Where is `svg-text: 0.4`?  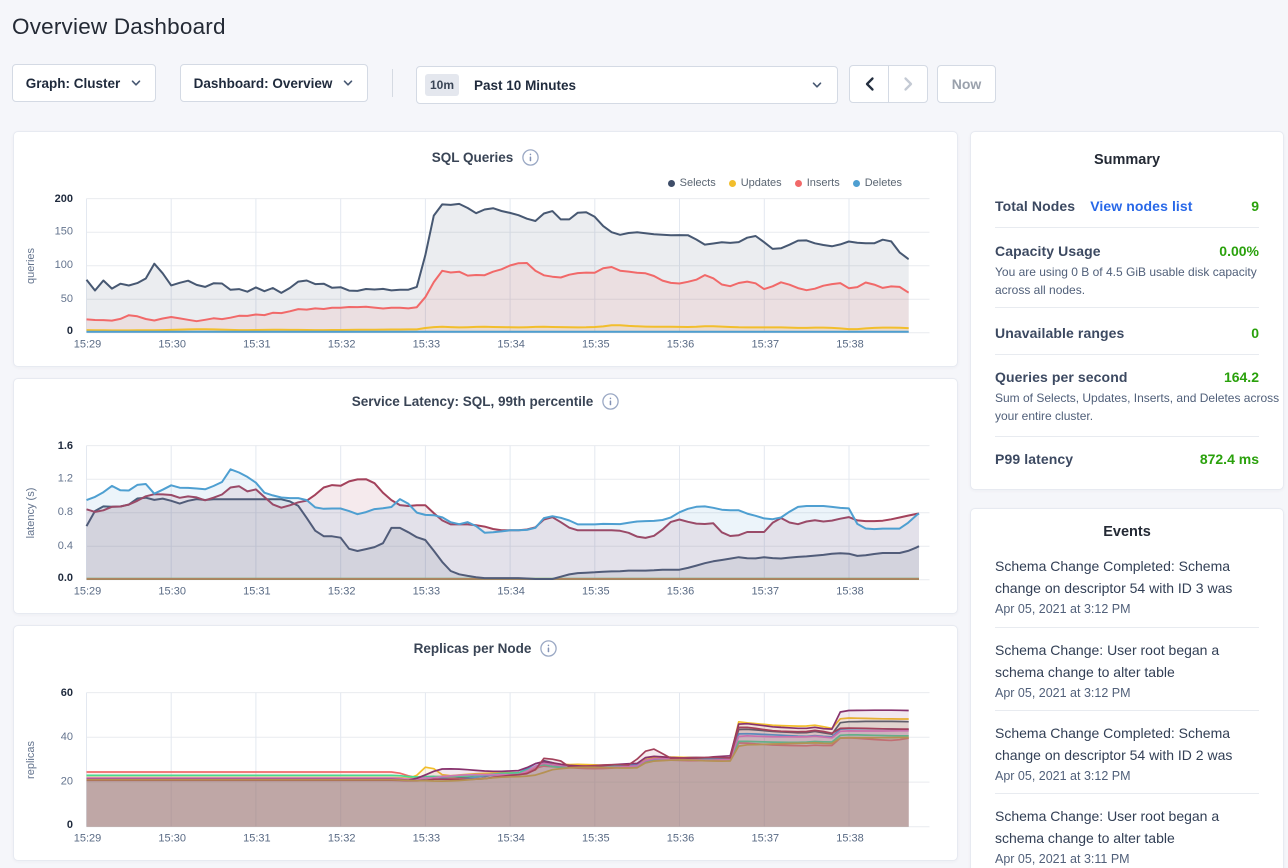 svg-text: 0.4 is located at coordinates (65, 546).